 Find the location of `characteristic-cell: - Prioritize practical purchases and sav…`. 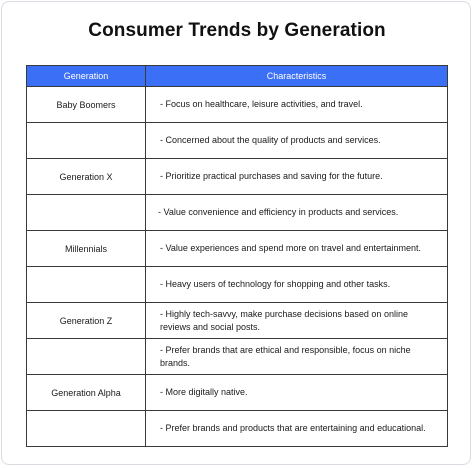

characteristic-cell: - Prioritize practical purchases and sav… is located at coordinates (296, 176).